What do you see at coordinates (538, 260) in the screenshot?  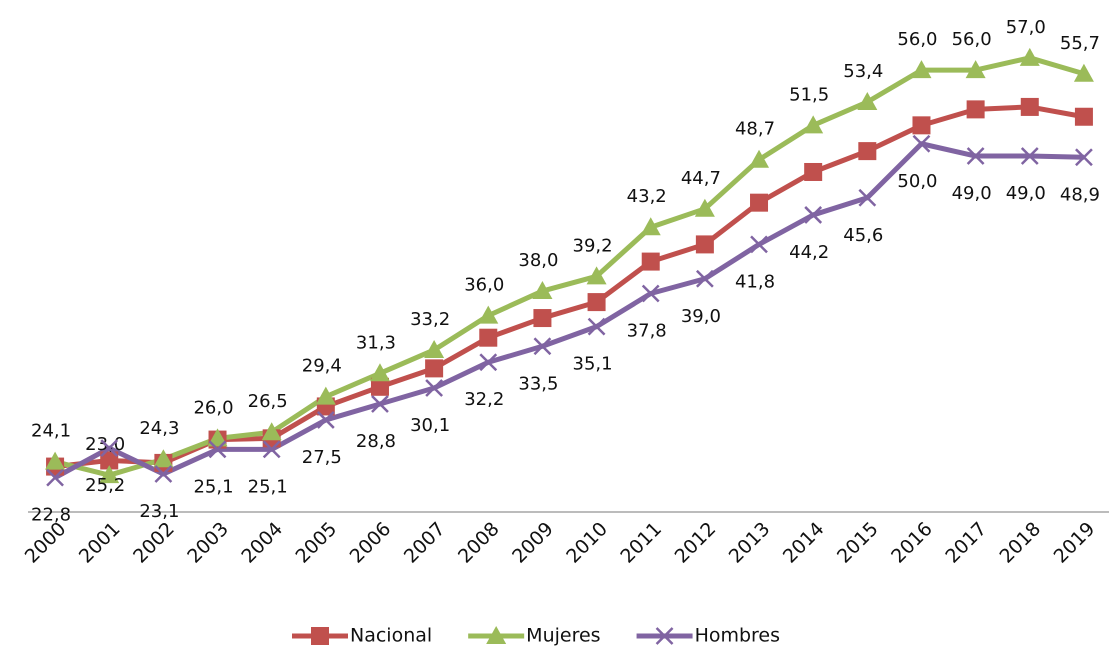 I see `data-label: 38,0` at bounding box center [538, 260].